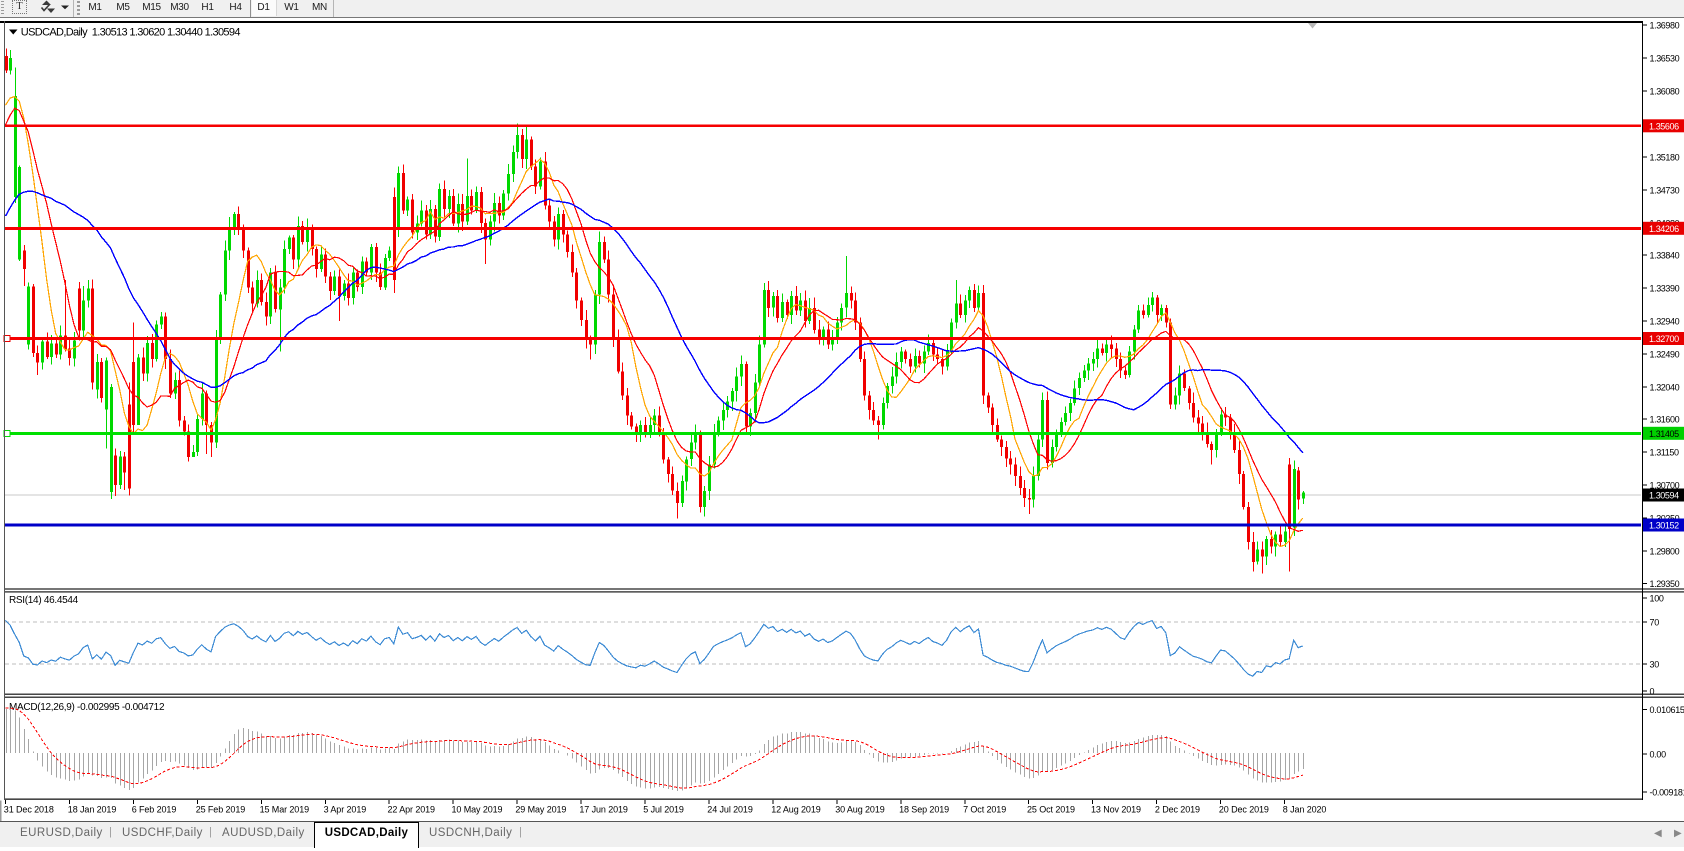 The width and height of the screenshot is (1684, 851). What do you see at coordinates (540, 810) in the screenshot?
I see `svg-text: 29 May 2019` at bounding box center [540, 810].